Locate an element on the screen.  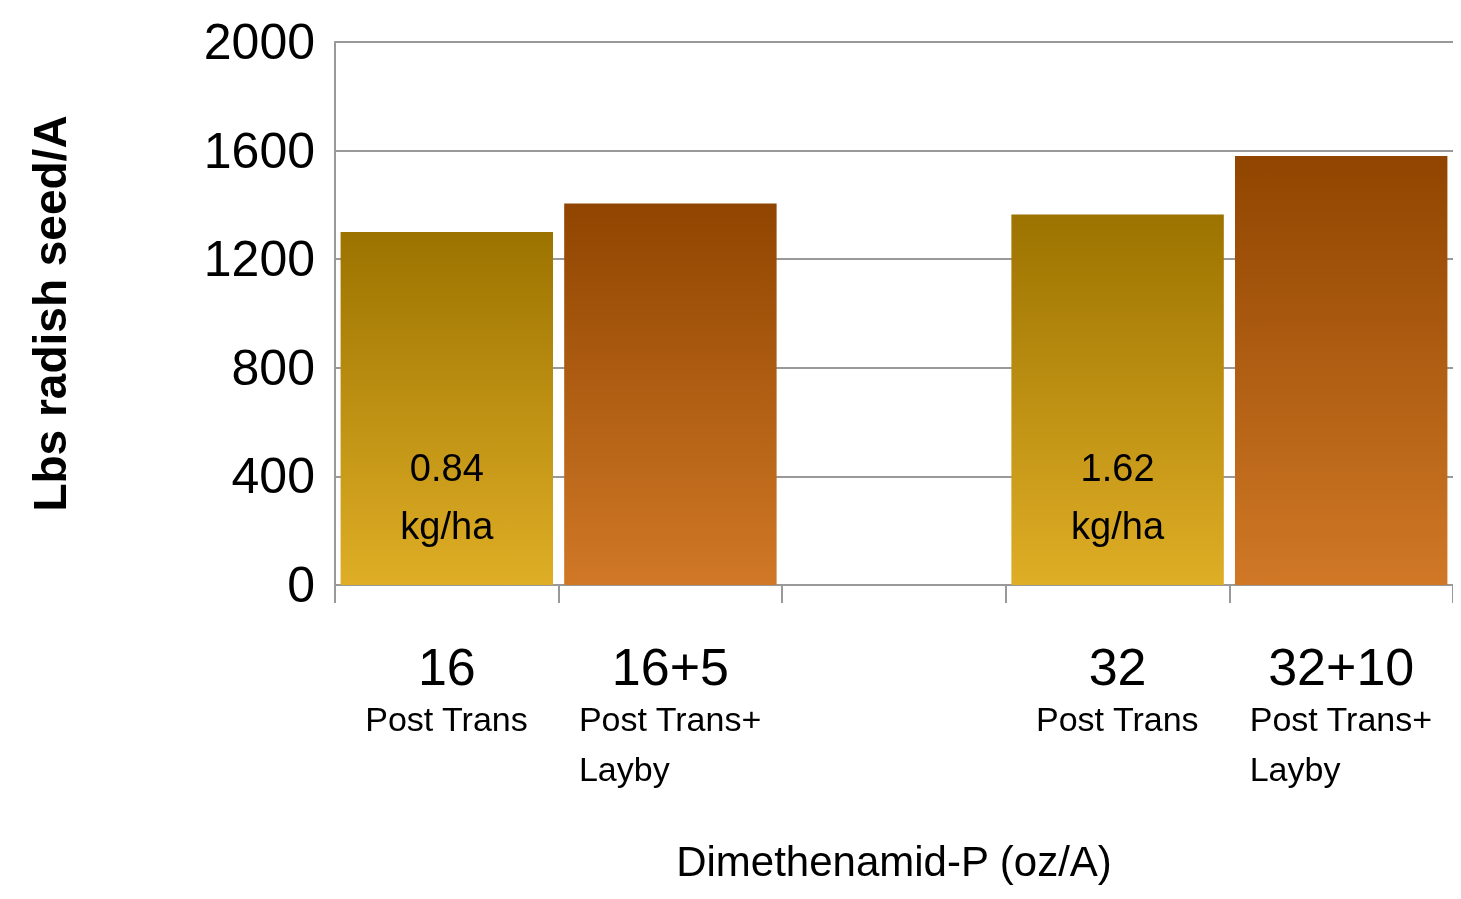
y-tick-label: 800 is located at coordinates (273, 367).